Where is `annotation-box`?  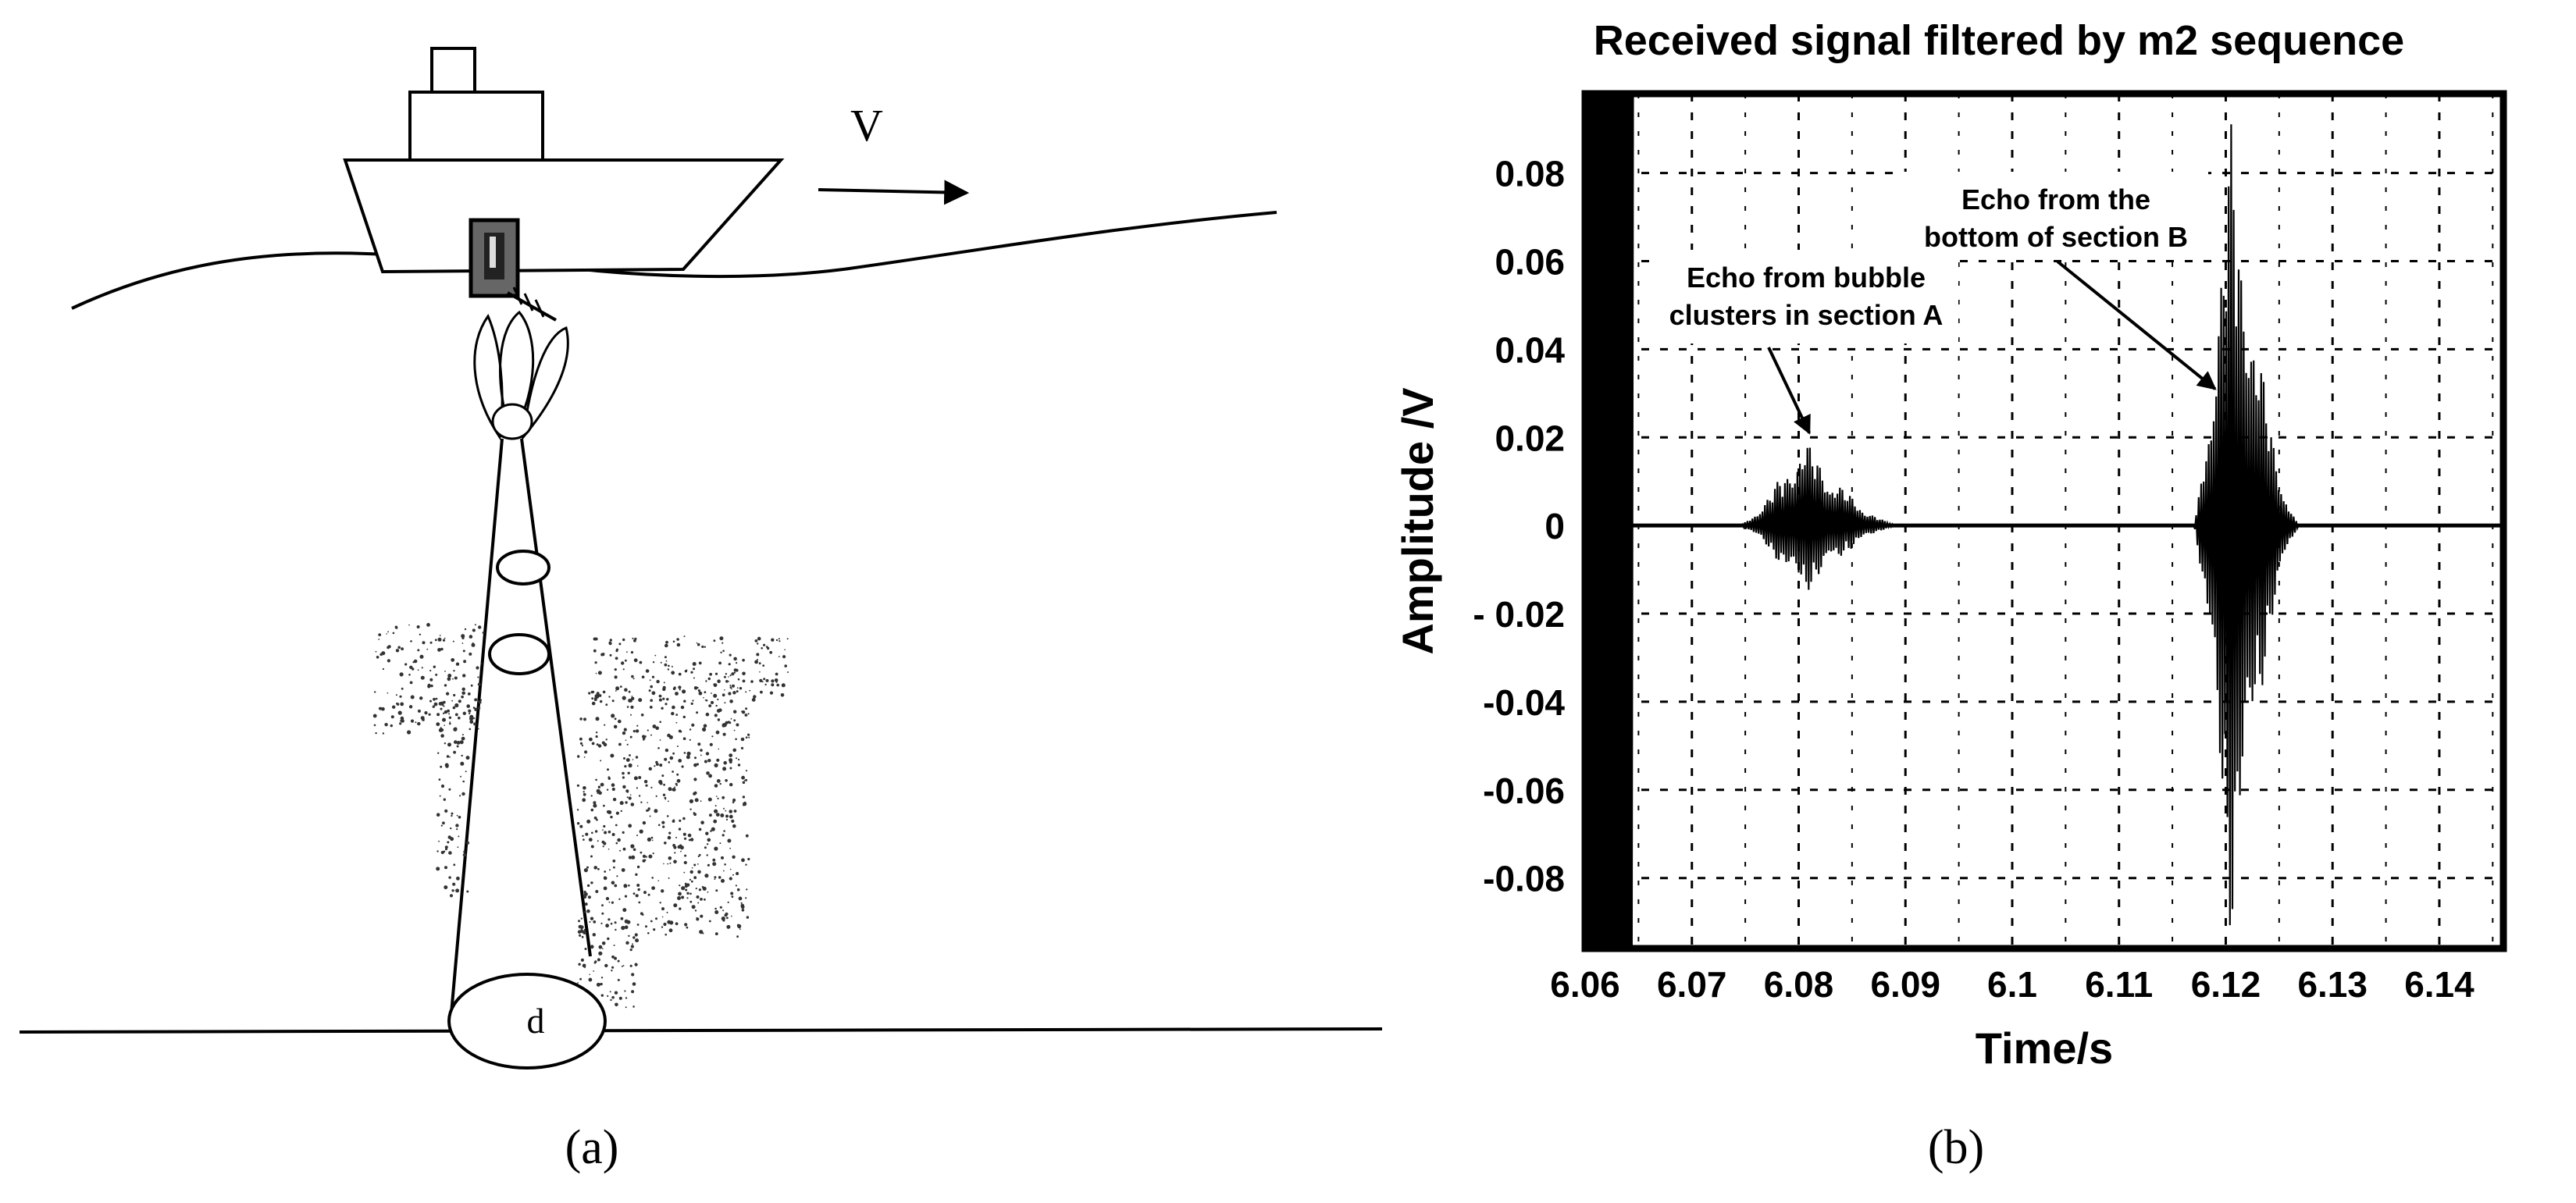
annotation-box is located at coordinates (1806, 296).